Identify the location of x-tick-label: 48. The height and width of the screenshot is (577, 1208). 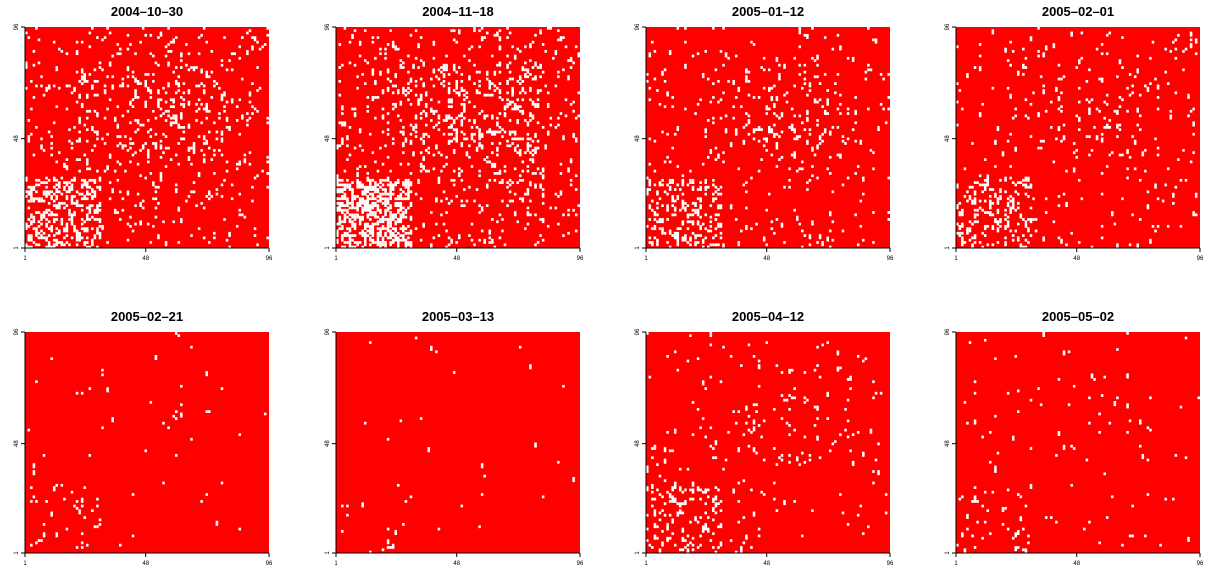
(766, 259).